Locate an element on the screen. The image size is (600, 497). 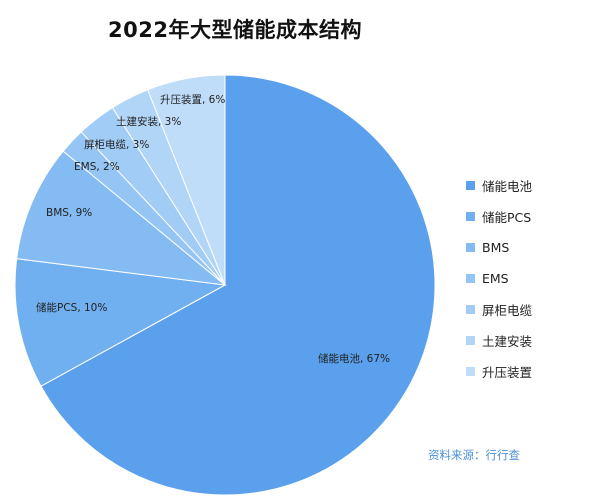
legend-label: BMS is located at coordinates (496, 247).